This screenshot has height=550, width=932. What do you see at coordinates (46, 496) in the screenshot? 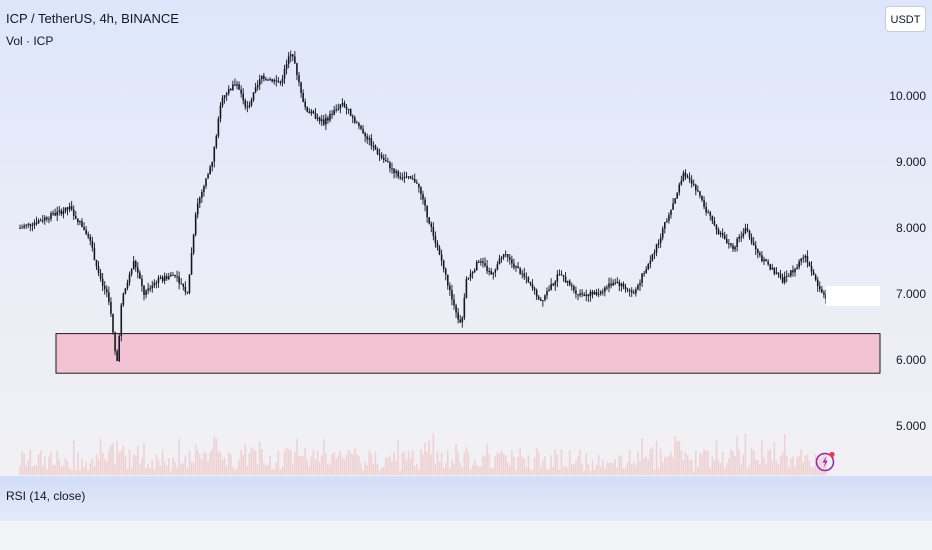
I see `rsi-label: RSI (14, close)` at bounding box center [46, 496].